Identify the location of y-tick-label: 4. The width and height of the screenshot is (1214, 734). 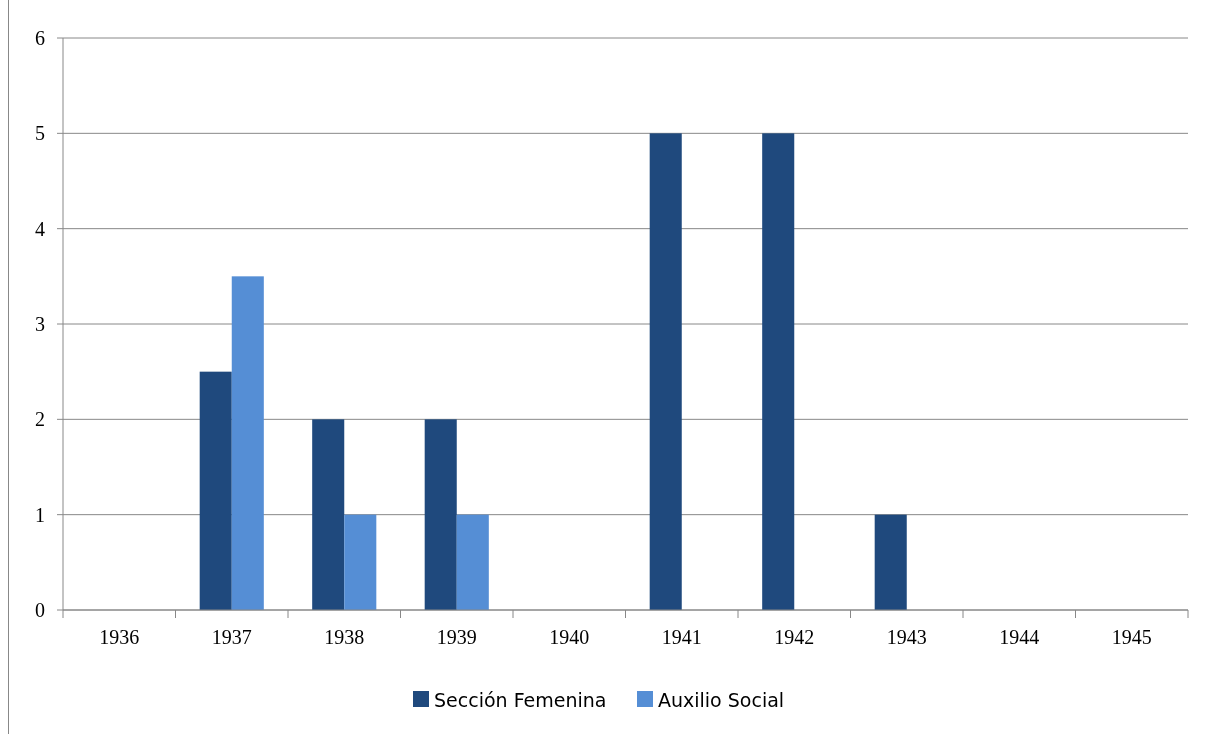
(40, 228).